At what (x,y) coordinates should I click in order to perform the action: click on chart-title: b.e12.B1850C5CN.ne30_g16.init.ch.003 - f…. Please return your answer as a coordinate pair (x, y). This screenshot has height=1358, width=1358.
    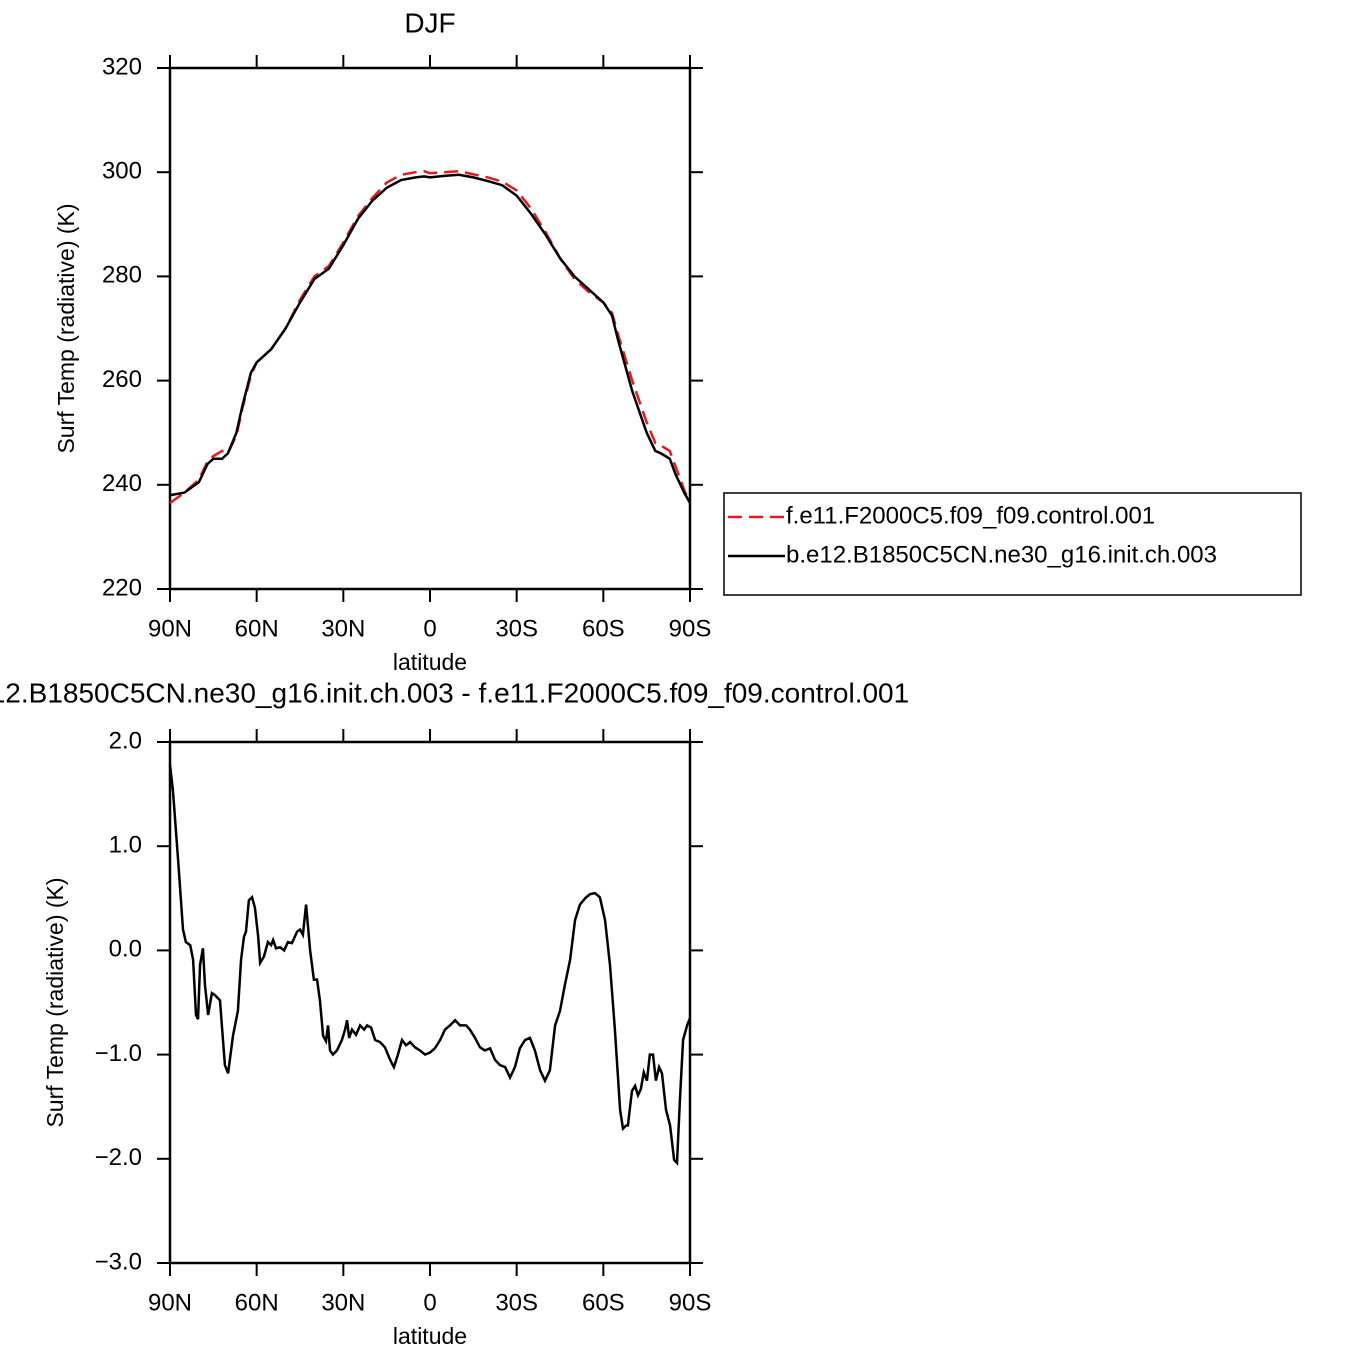
    Looking at the image, I should click on (454, 692).